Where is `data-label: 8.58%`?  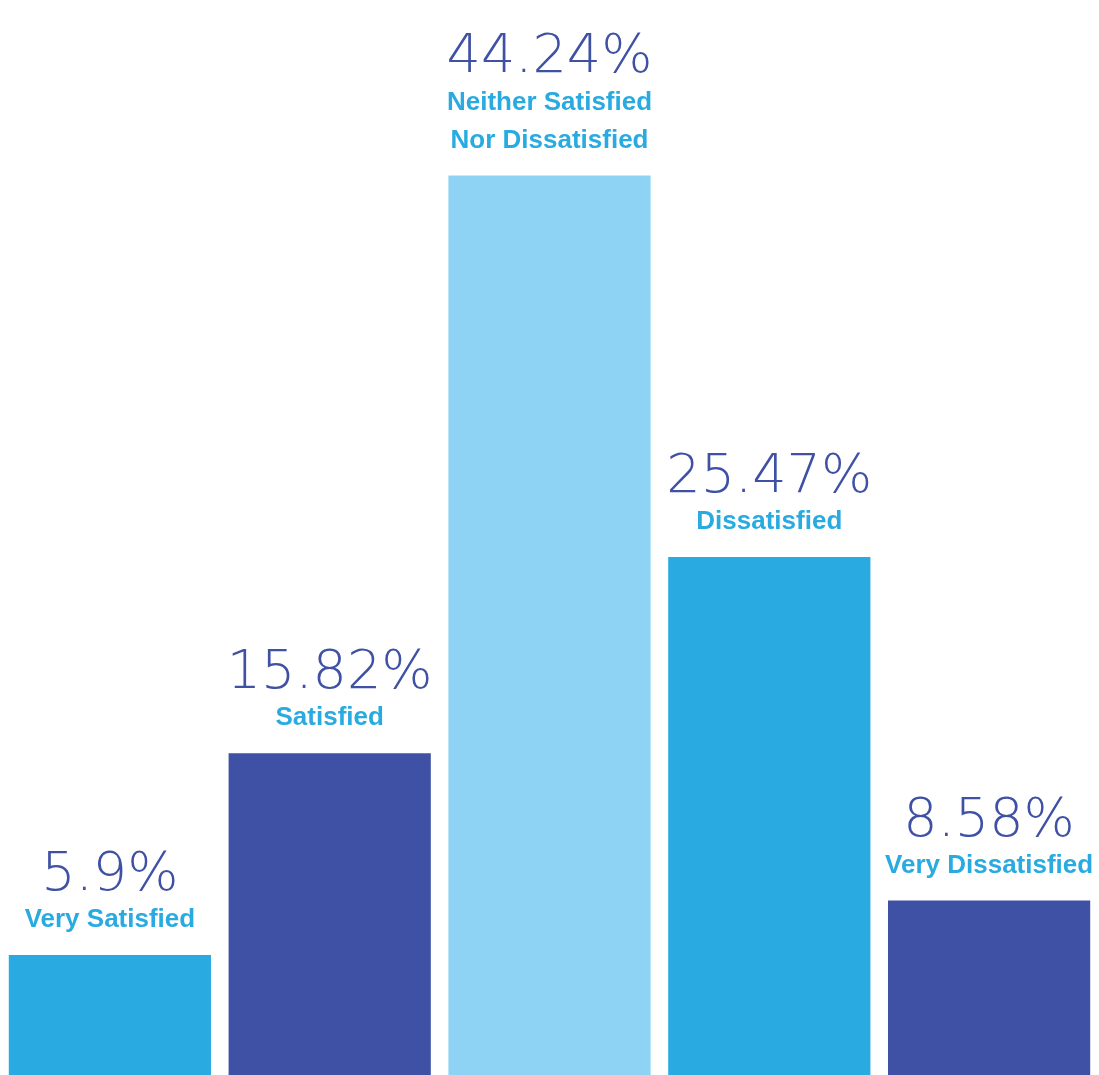 data-label: 8.58% is located at coordinates (989, 817).